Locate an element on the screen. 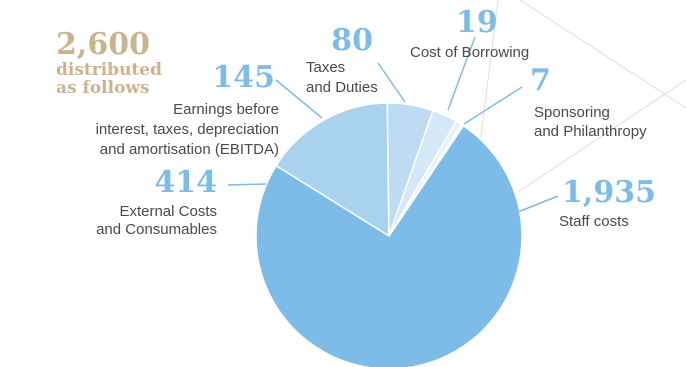 The image size is (686, 367). taxes-label-line-2: and Duties is located at coordinates (342, 87).